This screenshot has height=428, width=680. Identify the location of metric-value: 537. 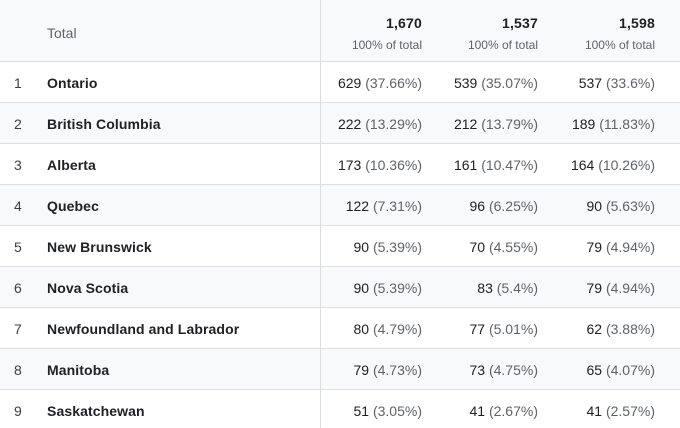
(590, 82).